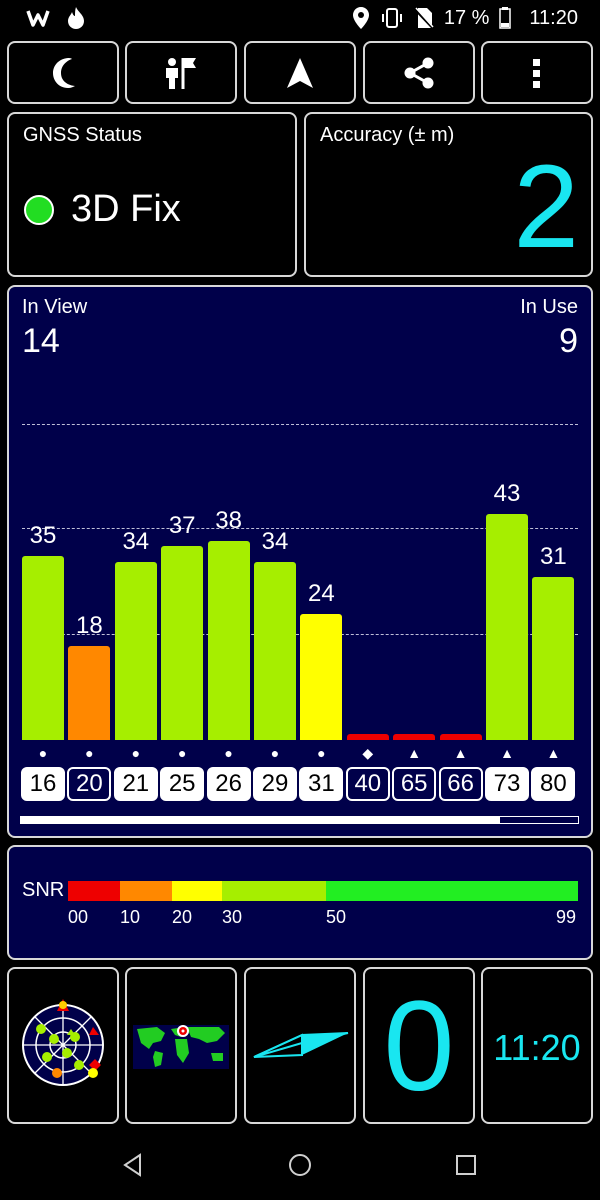 The height and width of the screenshot is (1200, 600). Describe the element at coordinates (133, 1165) in the screenshot. I see `back-icon` at that location.